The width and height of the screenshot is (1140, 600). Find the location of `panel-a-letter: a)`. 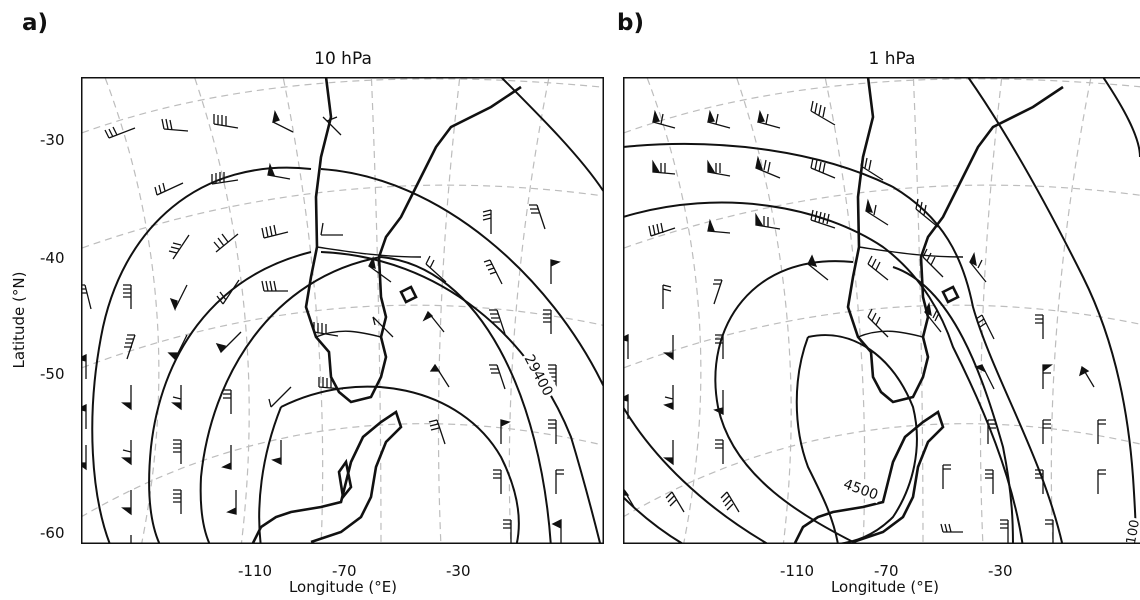

panel-a-letter: a) is located at coordinates (35, 23).